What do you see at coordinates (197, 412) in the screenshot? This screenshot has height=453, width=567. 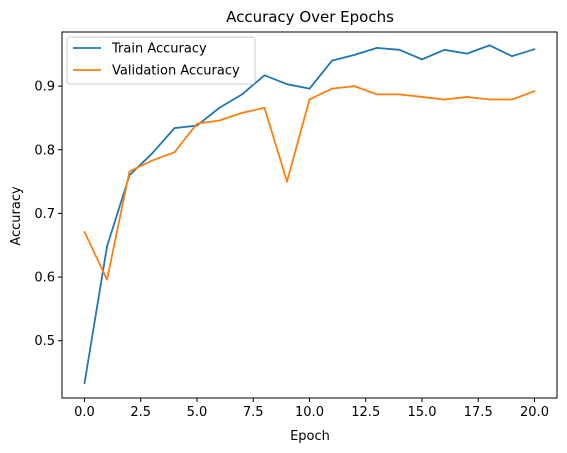 I see `x-tick-label: 5.0` at bounding box center [197, 412].